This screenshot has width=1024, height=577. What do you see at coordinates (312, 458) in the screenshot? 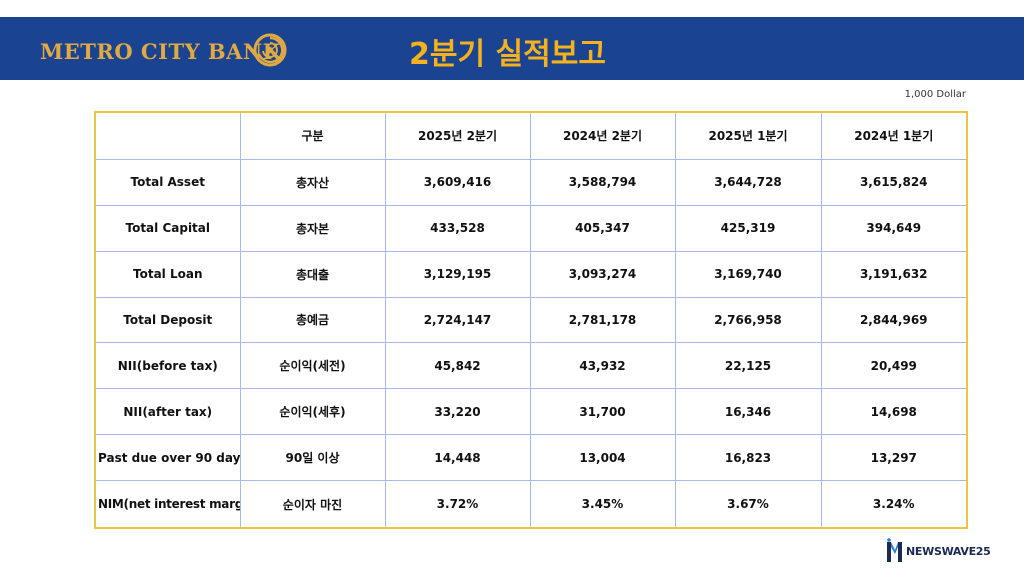
I see `row-label-ko: 90일 이상` at bounding box center [312, 458].